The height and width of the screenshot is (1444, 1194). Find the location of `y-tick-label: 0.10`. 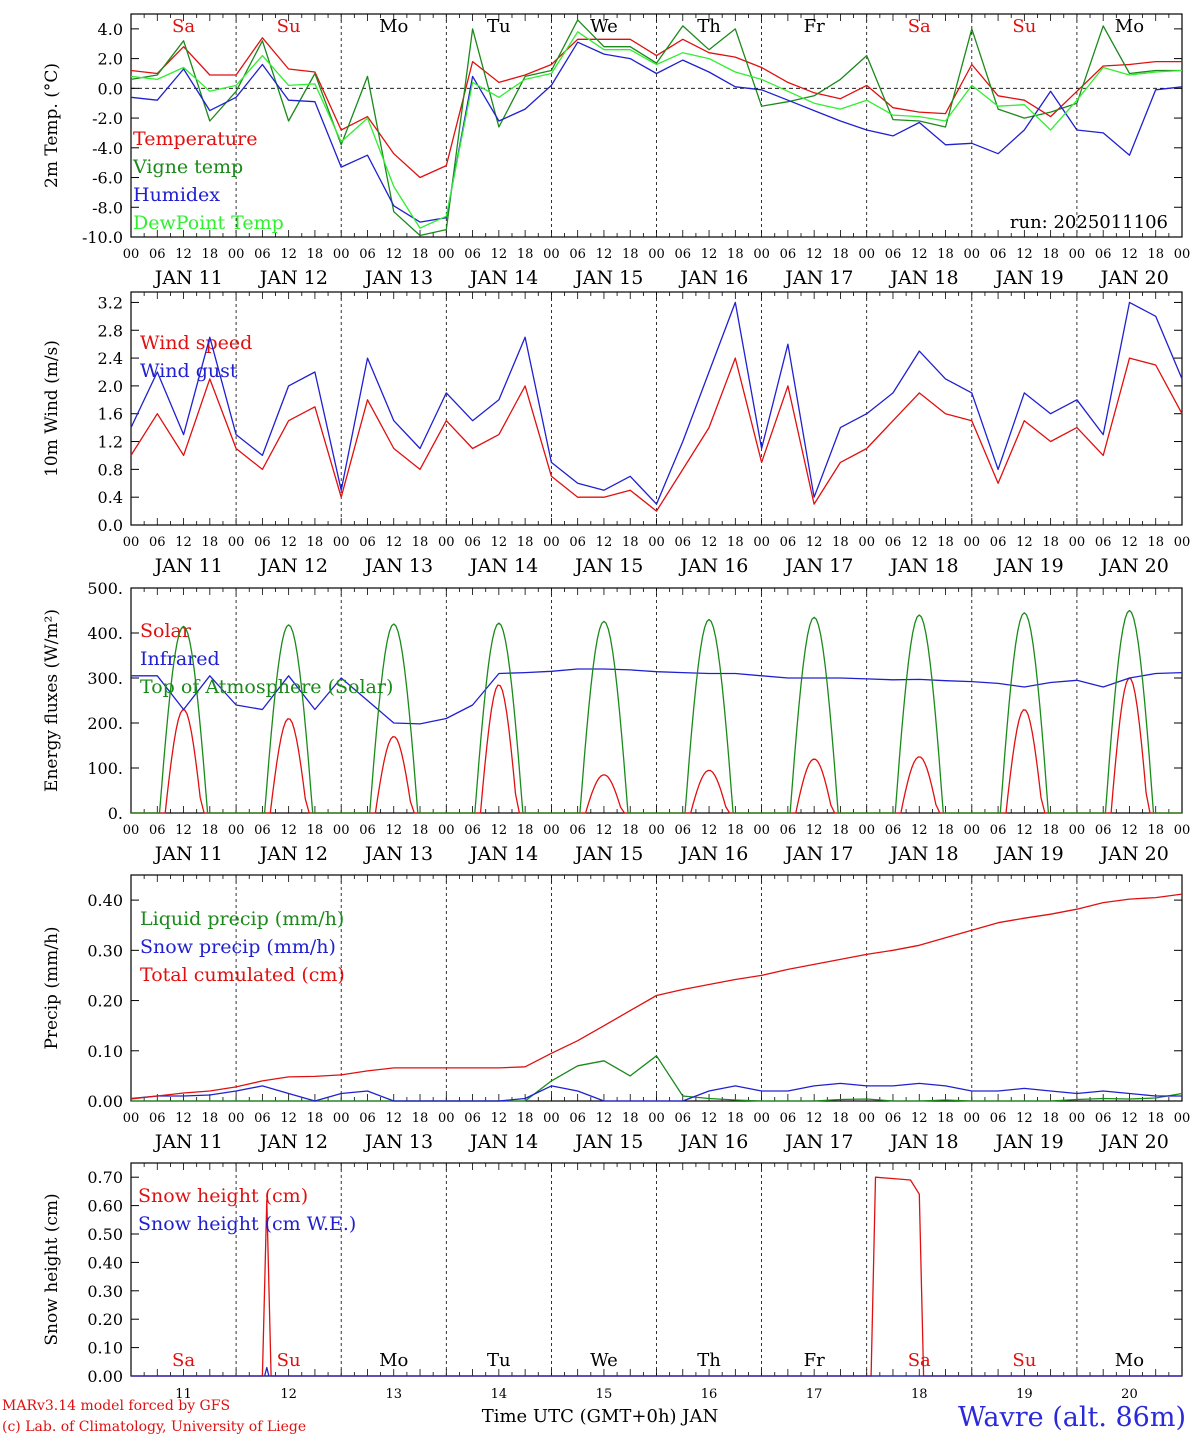

y-tick-label: 0.10 is located at coordinates (105, 1348).